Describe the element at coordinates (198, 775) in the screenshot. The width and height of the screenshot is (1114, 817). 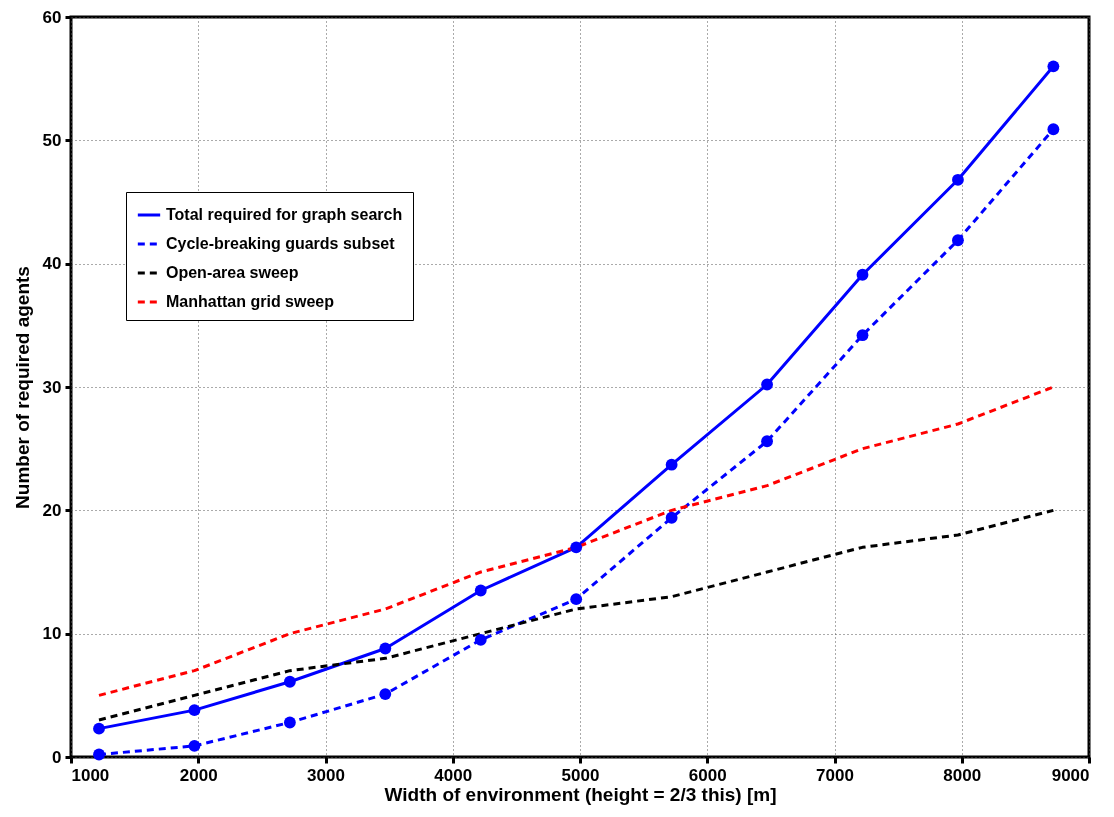
I see `x-tick-label: 2000` at that location.